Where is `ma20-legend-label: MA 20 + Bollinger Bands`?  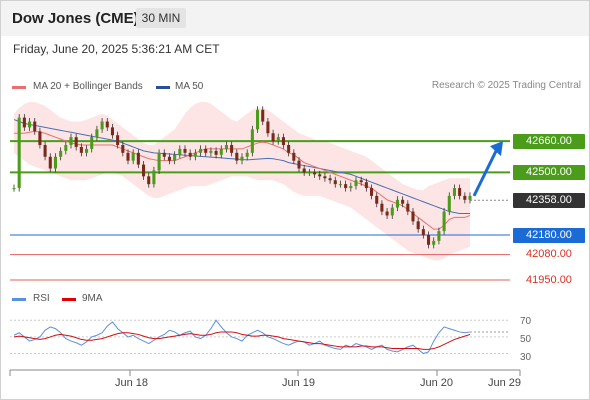
ma20-legend-label: MA 20 + Bollinger Bands is located at coordinates (88, 86).